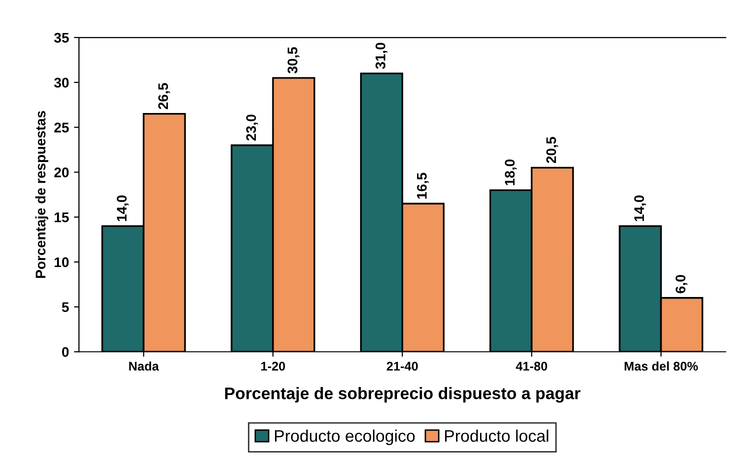 This screenshot has width=752, height=469. Describe the element at coordinates (273, 366) in the screenshot. I see `x-tick-label: 1-20` at that location.